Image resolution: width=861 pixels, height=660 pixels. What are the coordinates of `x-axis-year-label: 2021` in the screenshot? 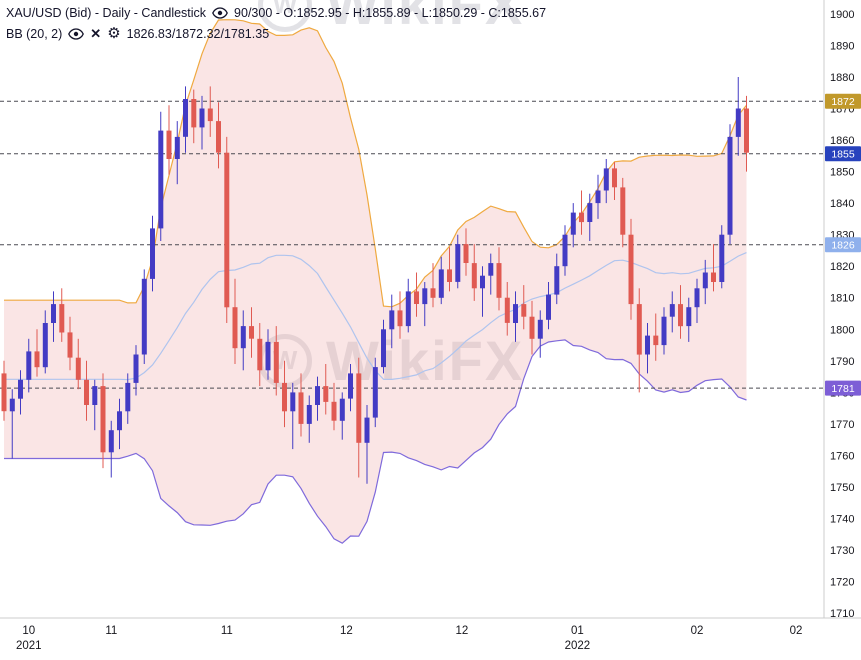 It's located at (29, 646).